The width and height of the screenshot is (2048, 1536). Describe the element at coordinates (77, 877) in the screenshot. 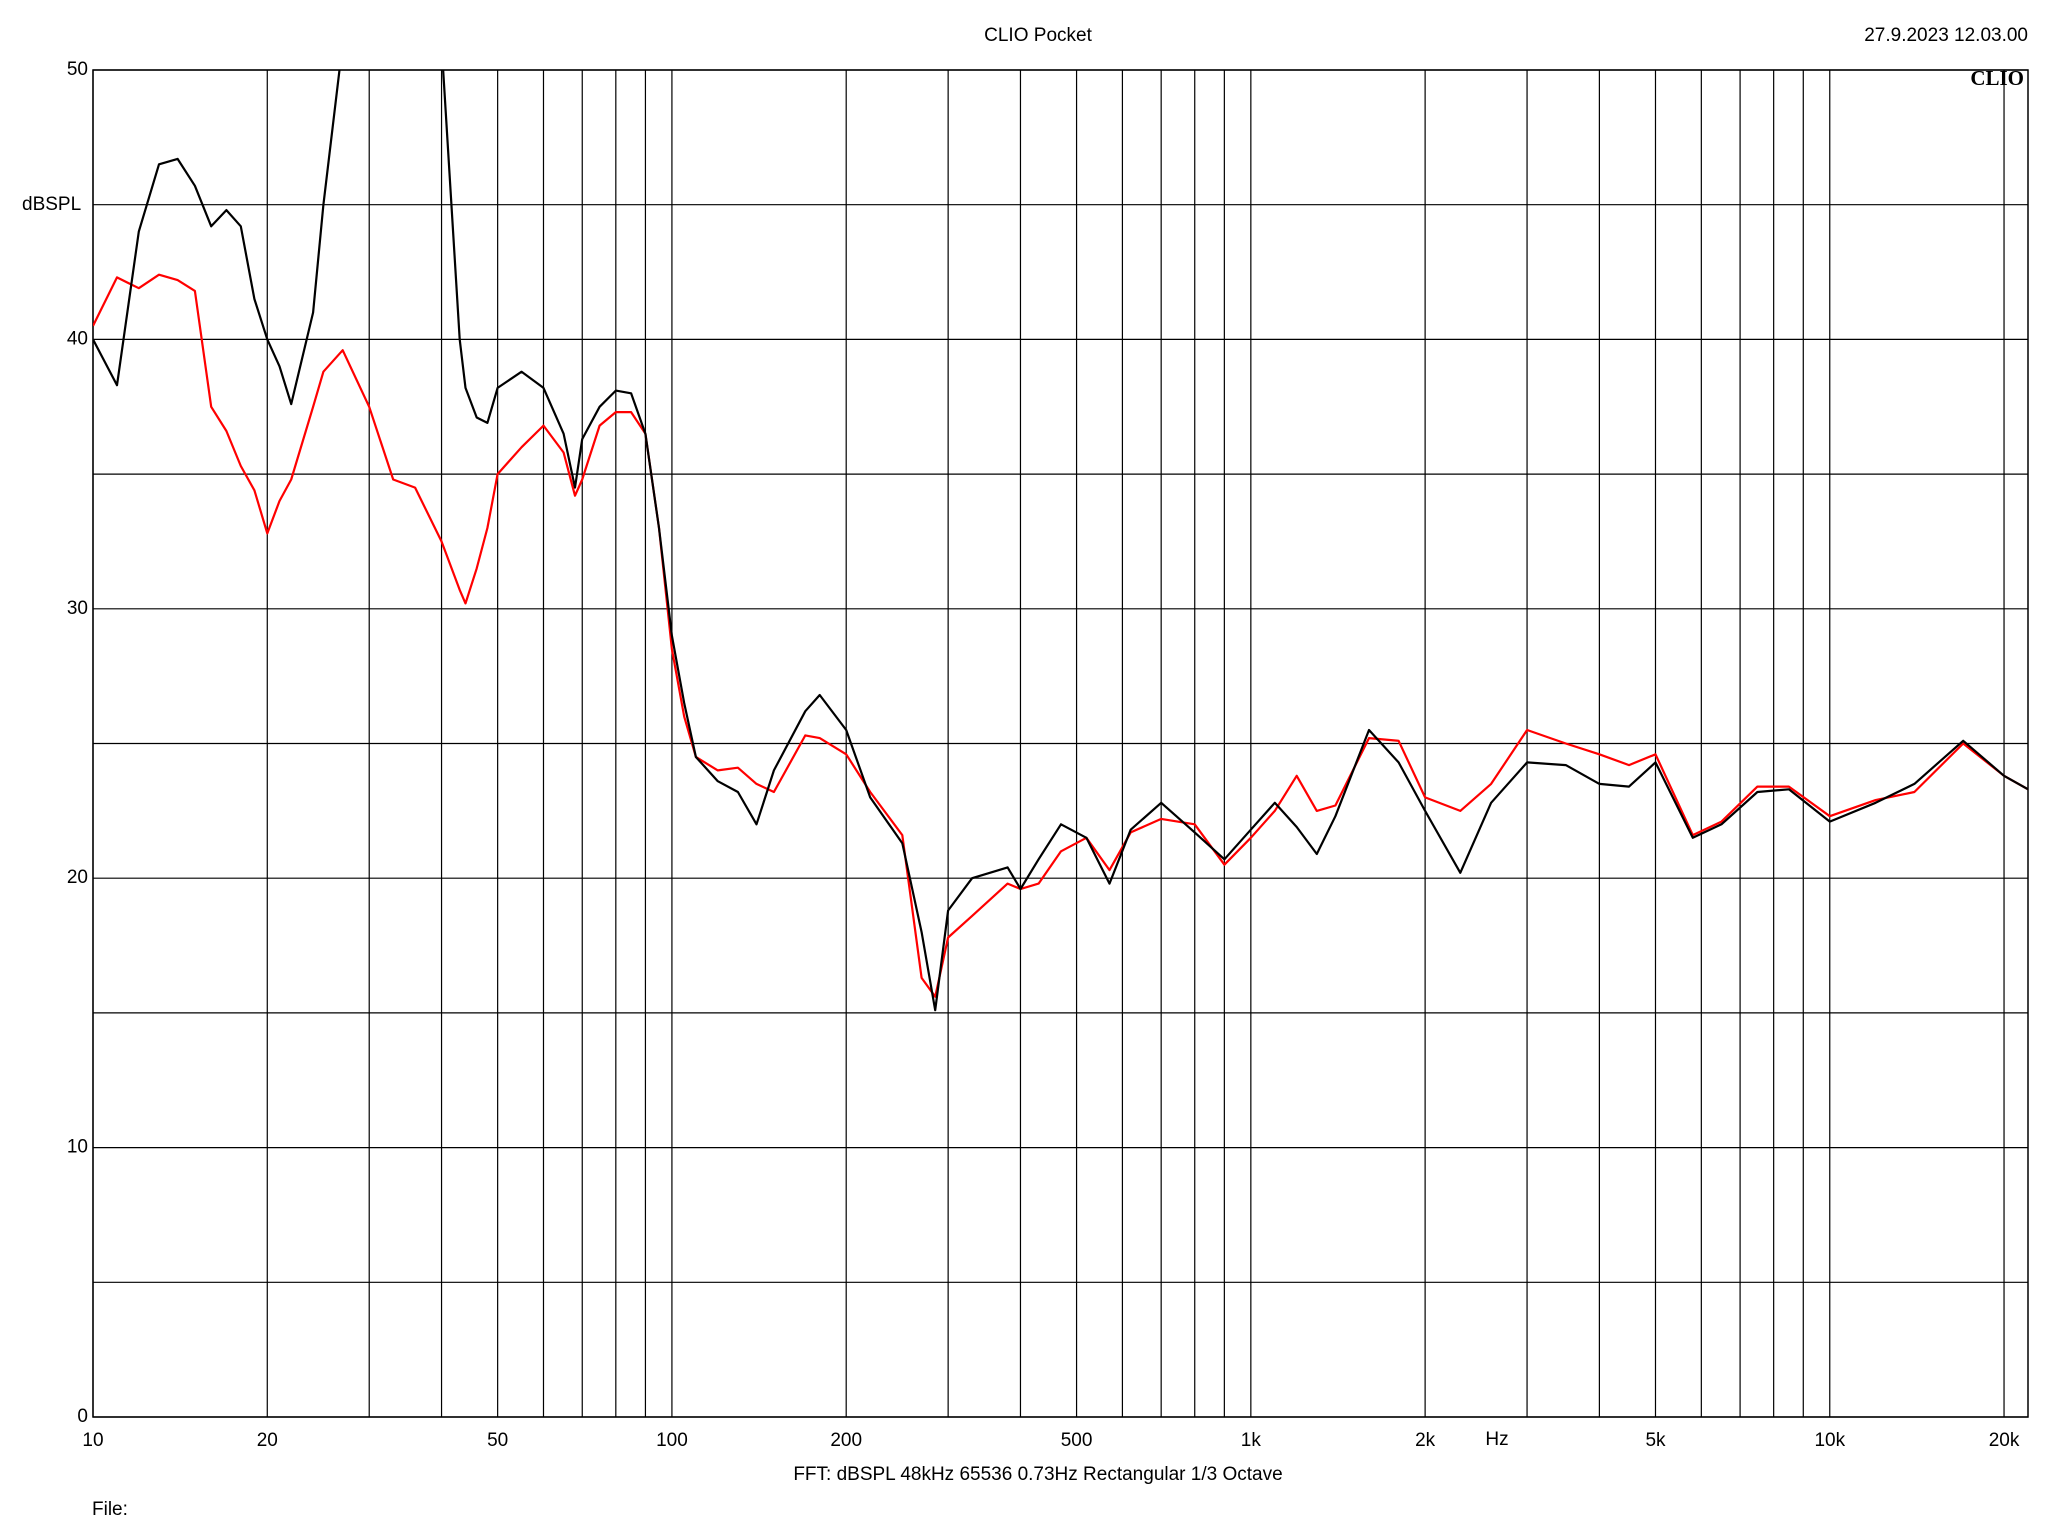

I see `y-tick-label: 20` at that location.